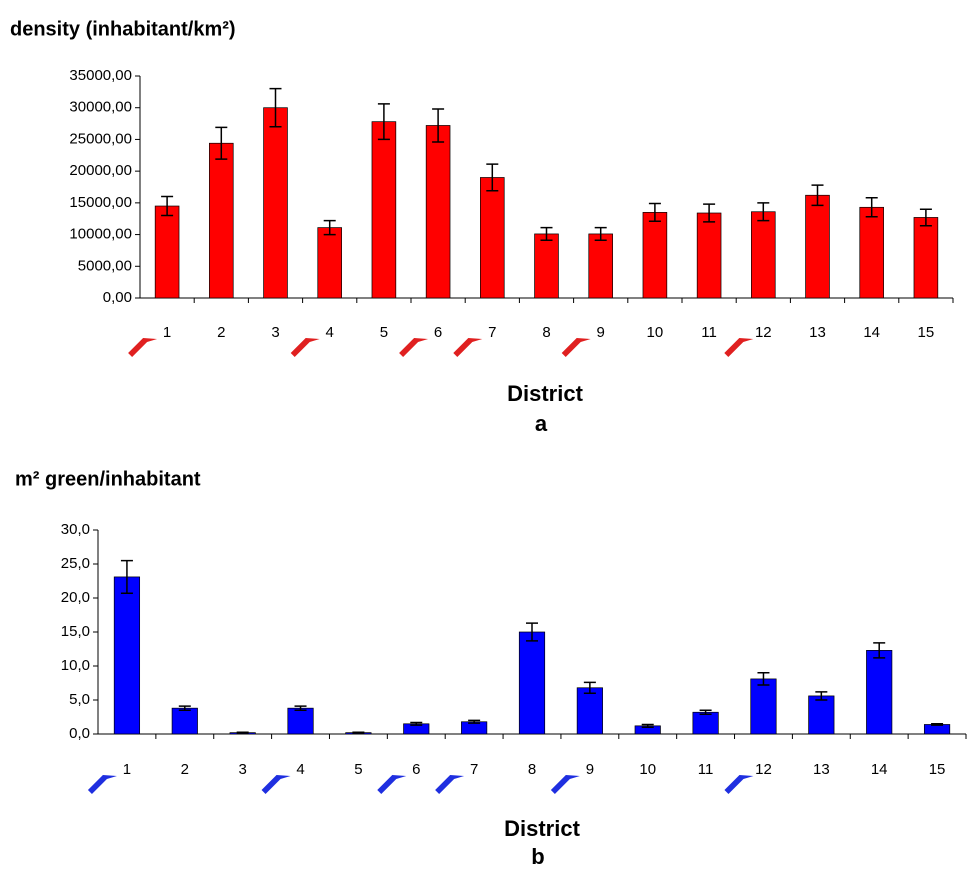 The width and height of the screenshot is (970, 870). I want to click on x-tick-label: 5, so click(358, 769).